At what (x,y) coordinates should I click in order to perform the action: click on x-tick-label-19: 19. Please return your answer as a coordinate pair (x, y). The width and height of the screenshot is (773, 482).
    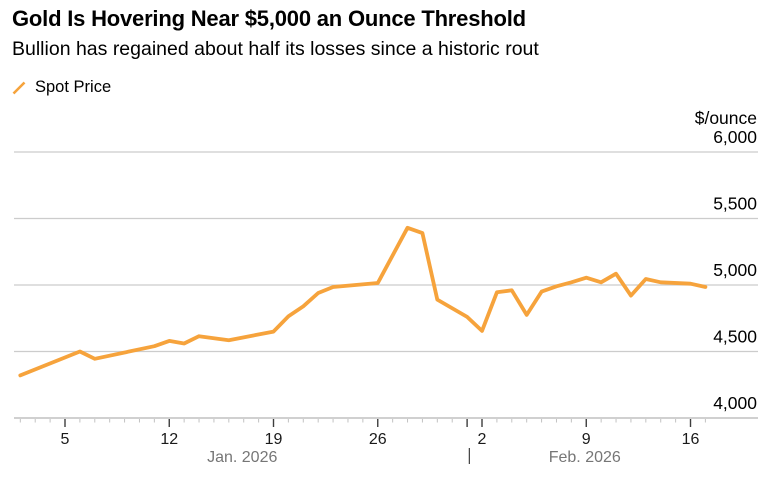
    Looking at the image, I should click on (274, 439).